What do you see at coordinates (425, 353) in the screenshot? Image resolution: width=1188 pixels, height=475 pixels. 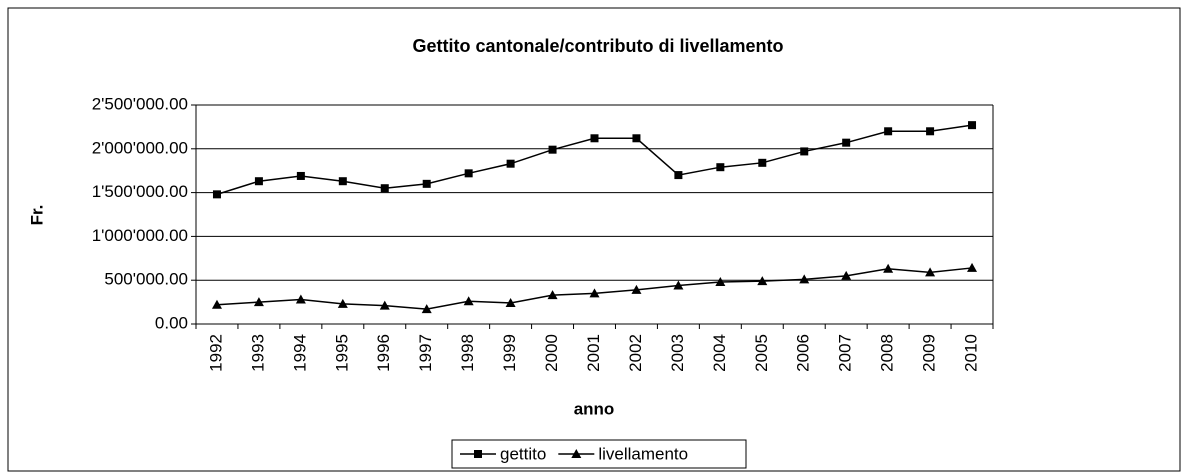 I see `x-tick-label: 1997` at bounding box center [425, 353].